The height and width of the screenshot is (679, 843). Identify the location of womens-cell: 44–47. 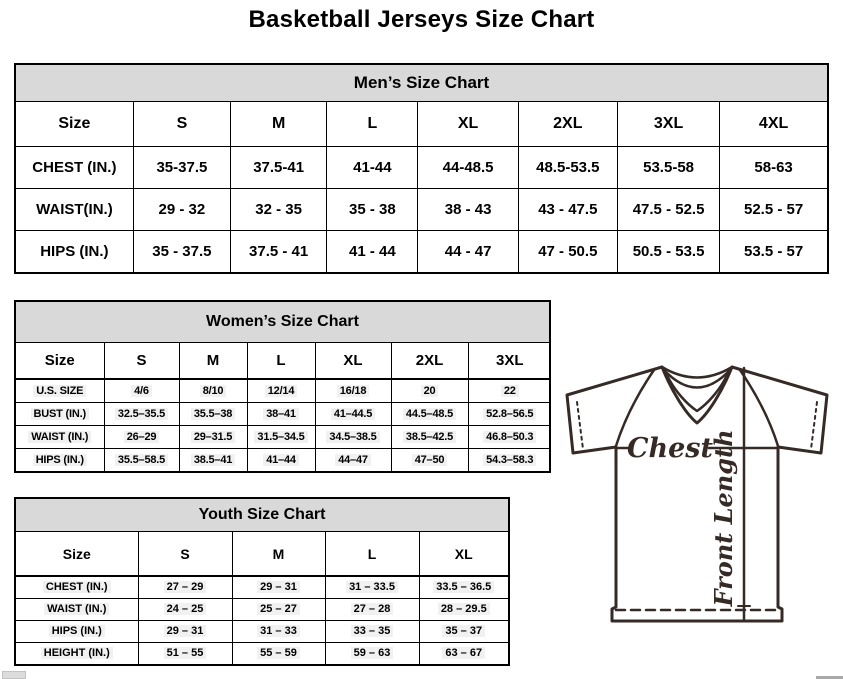
(353, 459).